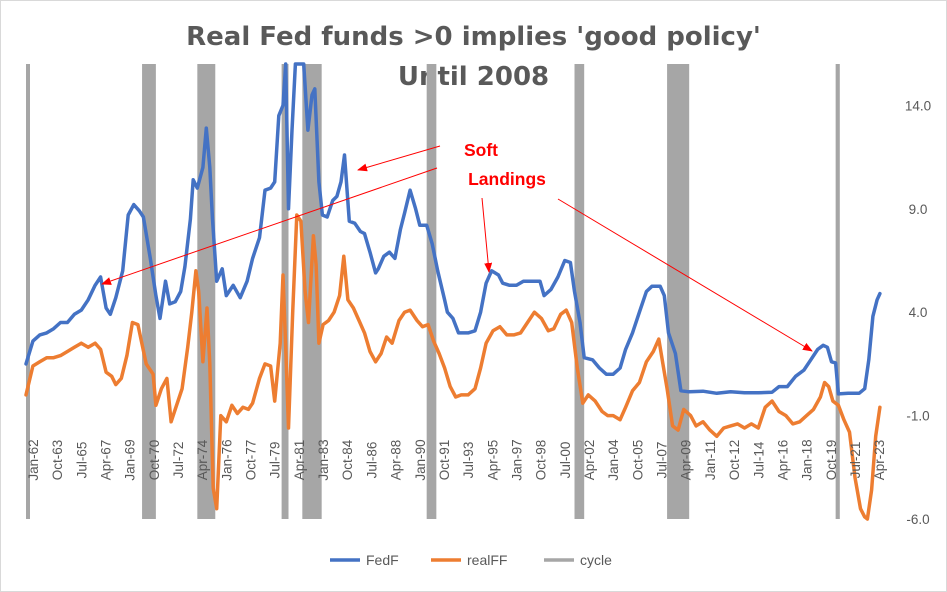 Image resolution: width=947 pixels, height=592 pixels. Describe the element at coordinates (178, 460) in the screenshot. I see `x-tick-label: Jul-72` at that location.